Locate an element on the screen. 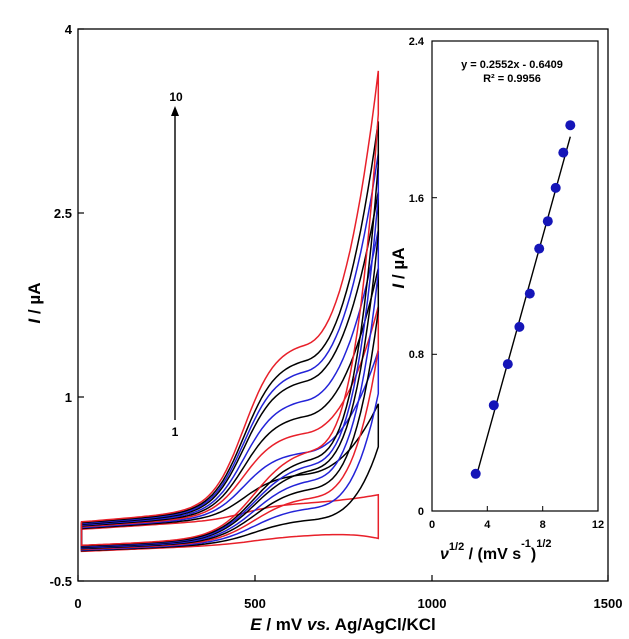 The width and height of the screenshot is (629, 639). main-y-tick-label: 2.5 is located at coordinates (63, 213).